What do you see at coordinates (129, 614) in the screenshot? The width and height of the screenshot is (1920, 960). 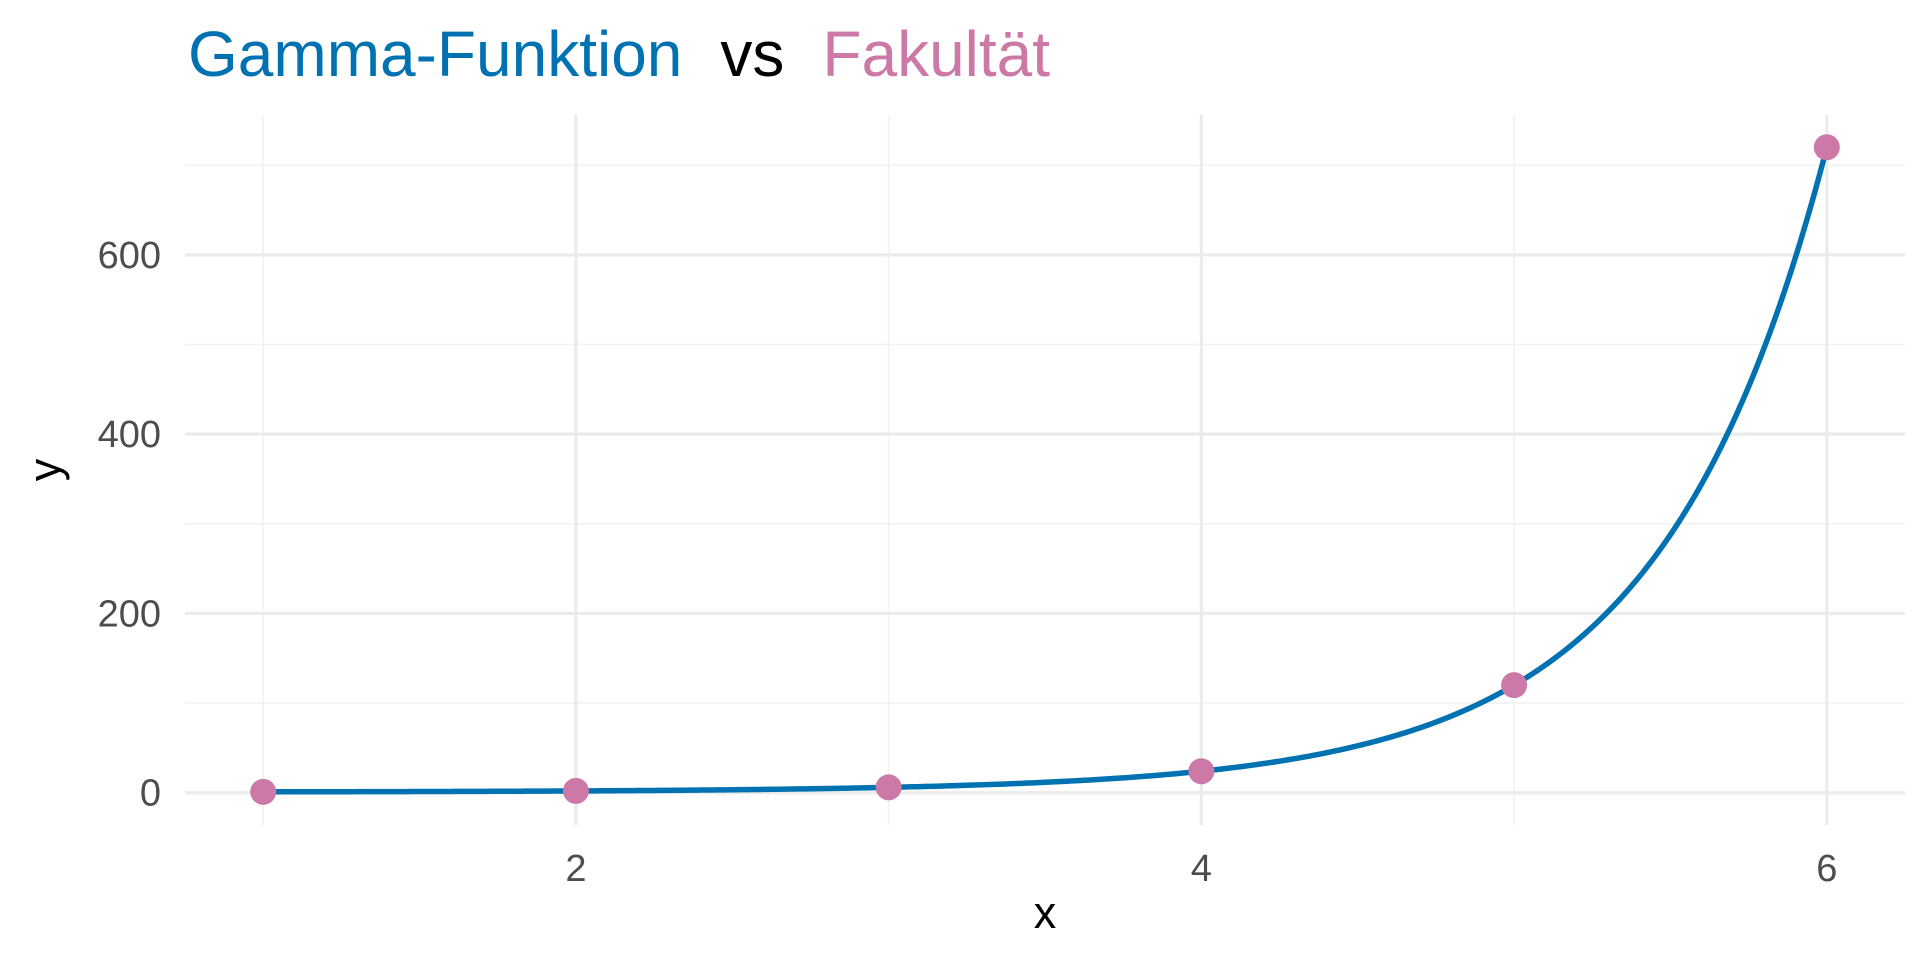 I see `y-tick-label: 200` at bounding box center [129, 614].